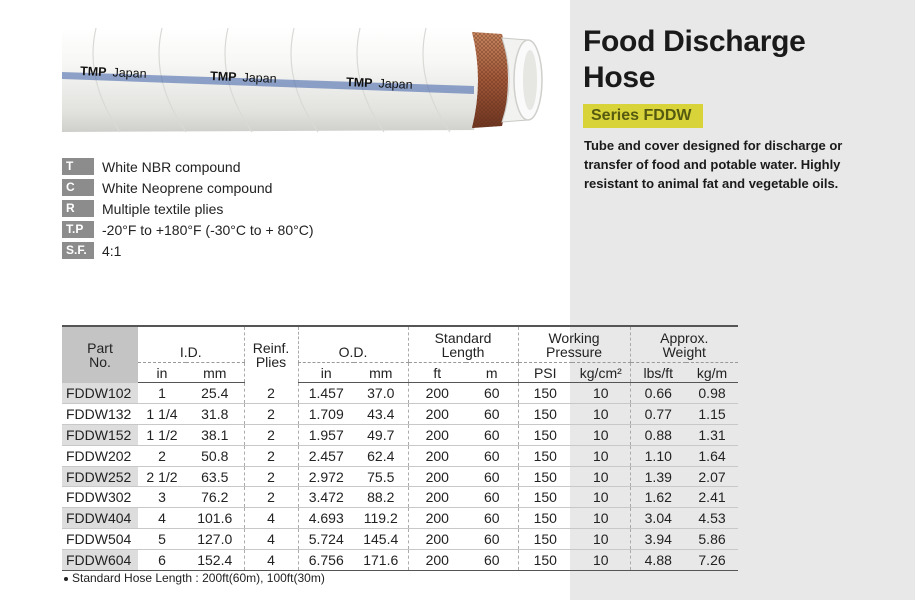 This screenshot has height=600, width=915. I want to click on spec-code-badge: S.F., so click(78, 250).